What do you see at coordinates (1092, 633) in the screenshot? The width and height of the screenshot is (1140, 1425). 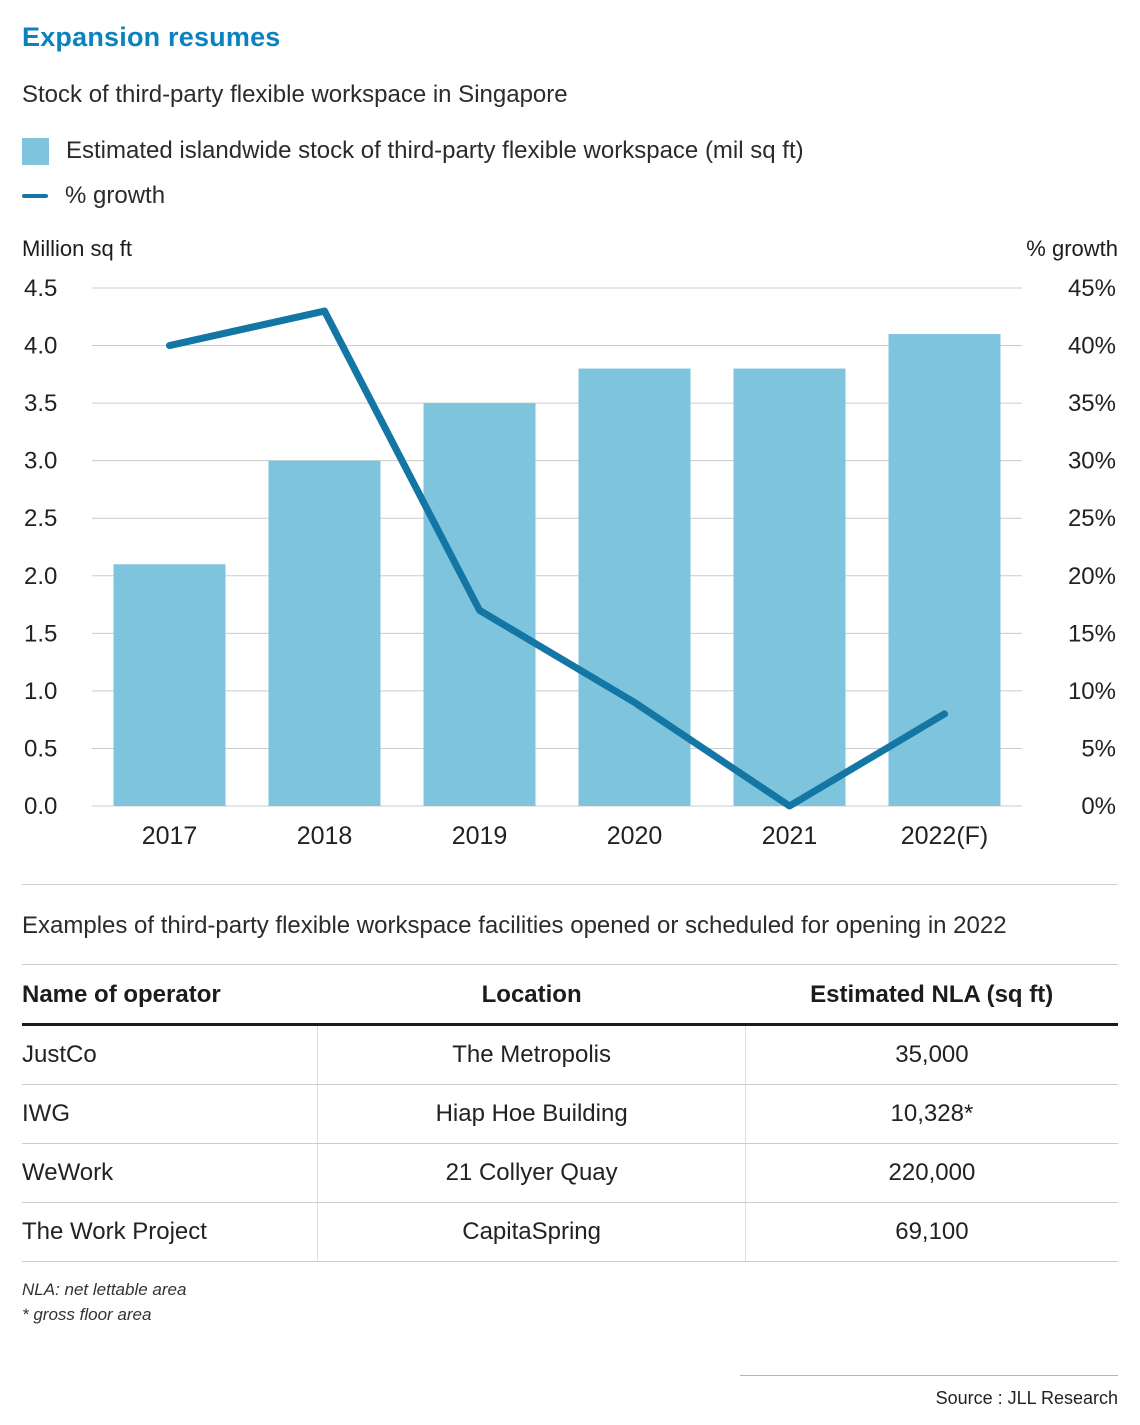 I see `right-tick-label: 15%` at bounding box center [1092, 633].